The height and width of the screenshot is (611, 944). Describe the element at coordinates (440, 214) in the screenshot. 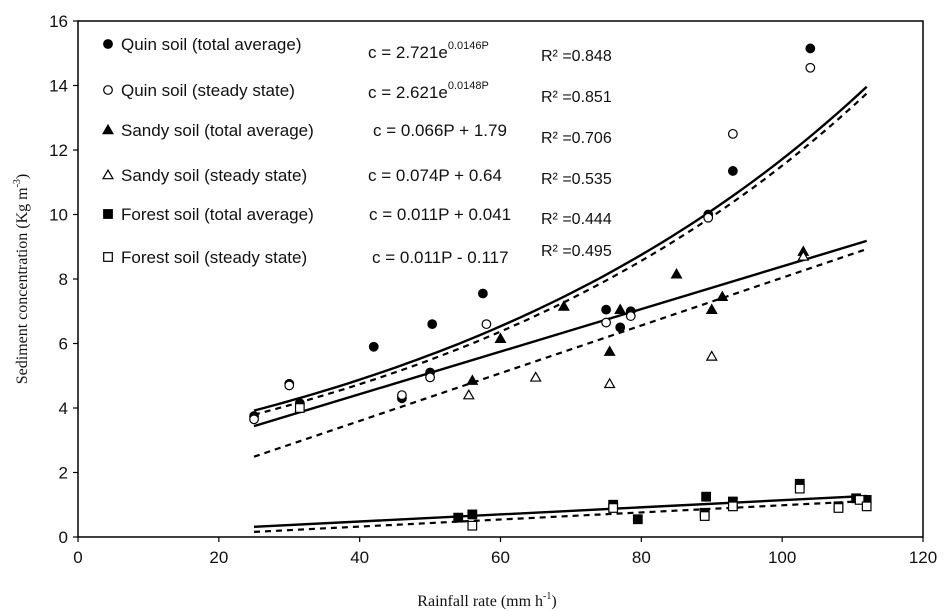

I see `equation-label: c = 0.011P + 0.041` at that location.